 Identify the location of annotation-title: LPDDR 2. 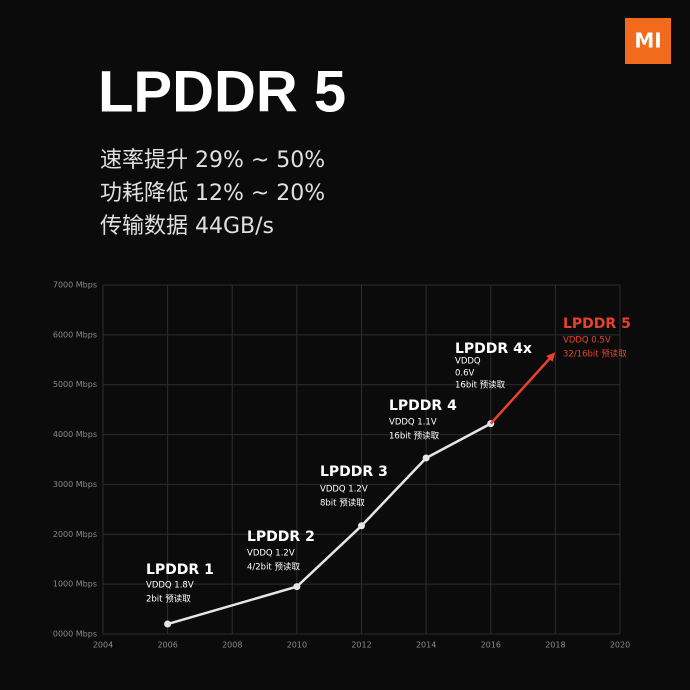
(281, 537).